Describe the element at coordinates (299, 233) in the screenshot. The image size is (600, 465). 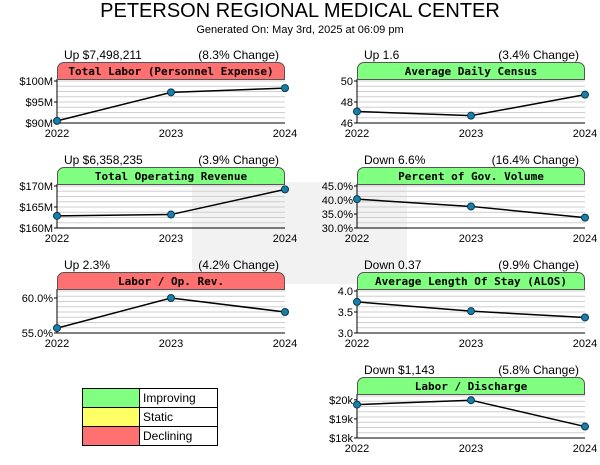
I see `watermark-logo` at that location.